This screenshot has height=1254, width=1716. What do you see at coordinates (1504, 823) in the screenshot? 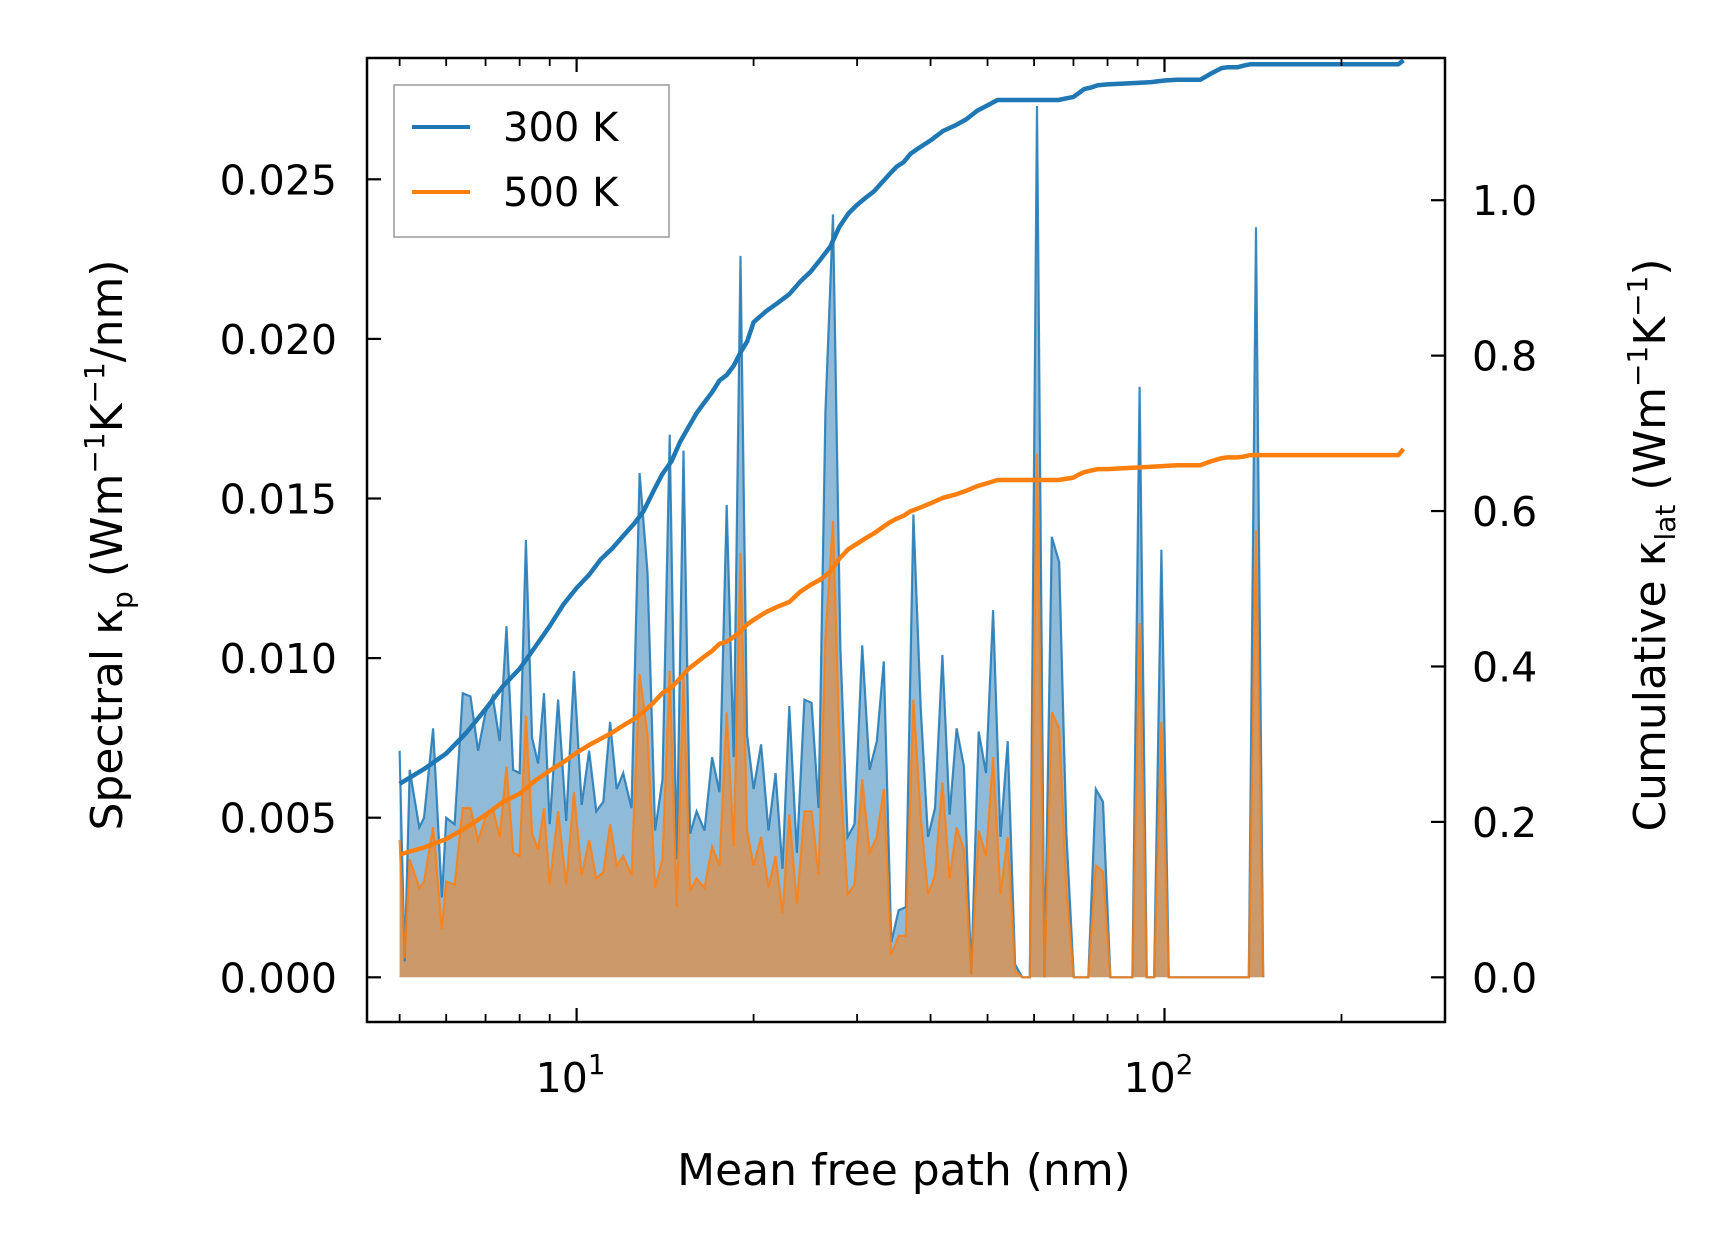
I see `right-y-tick-label: 0.2` at bounding box center [1504, 823].